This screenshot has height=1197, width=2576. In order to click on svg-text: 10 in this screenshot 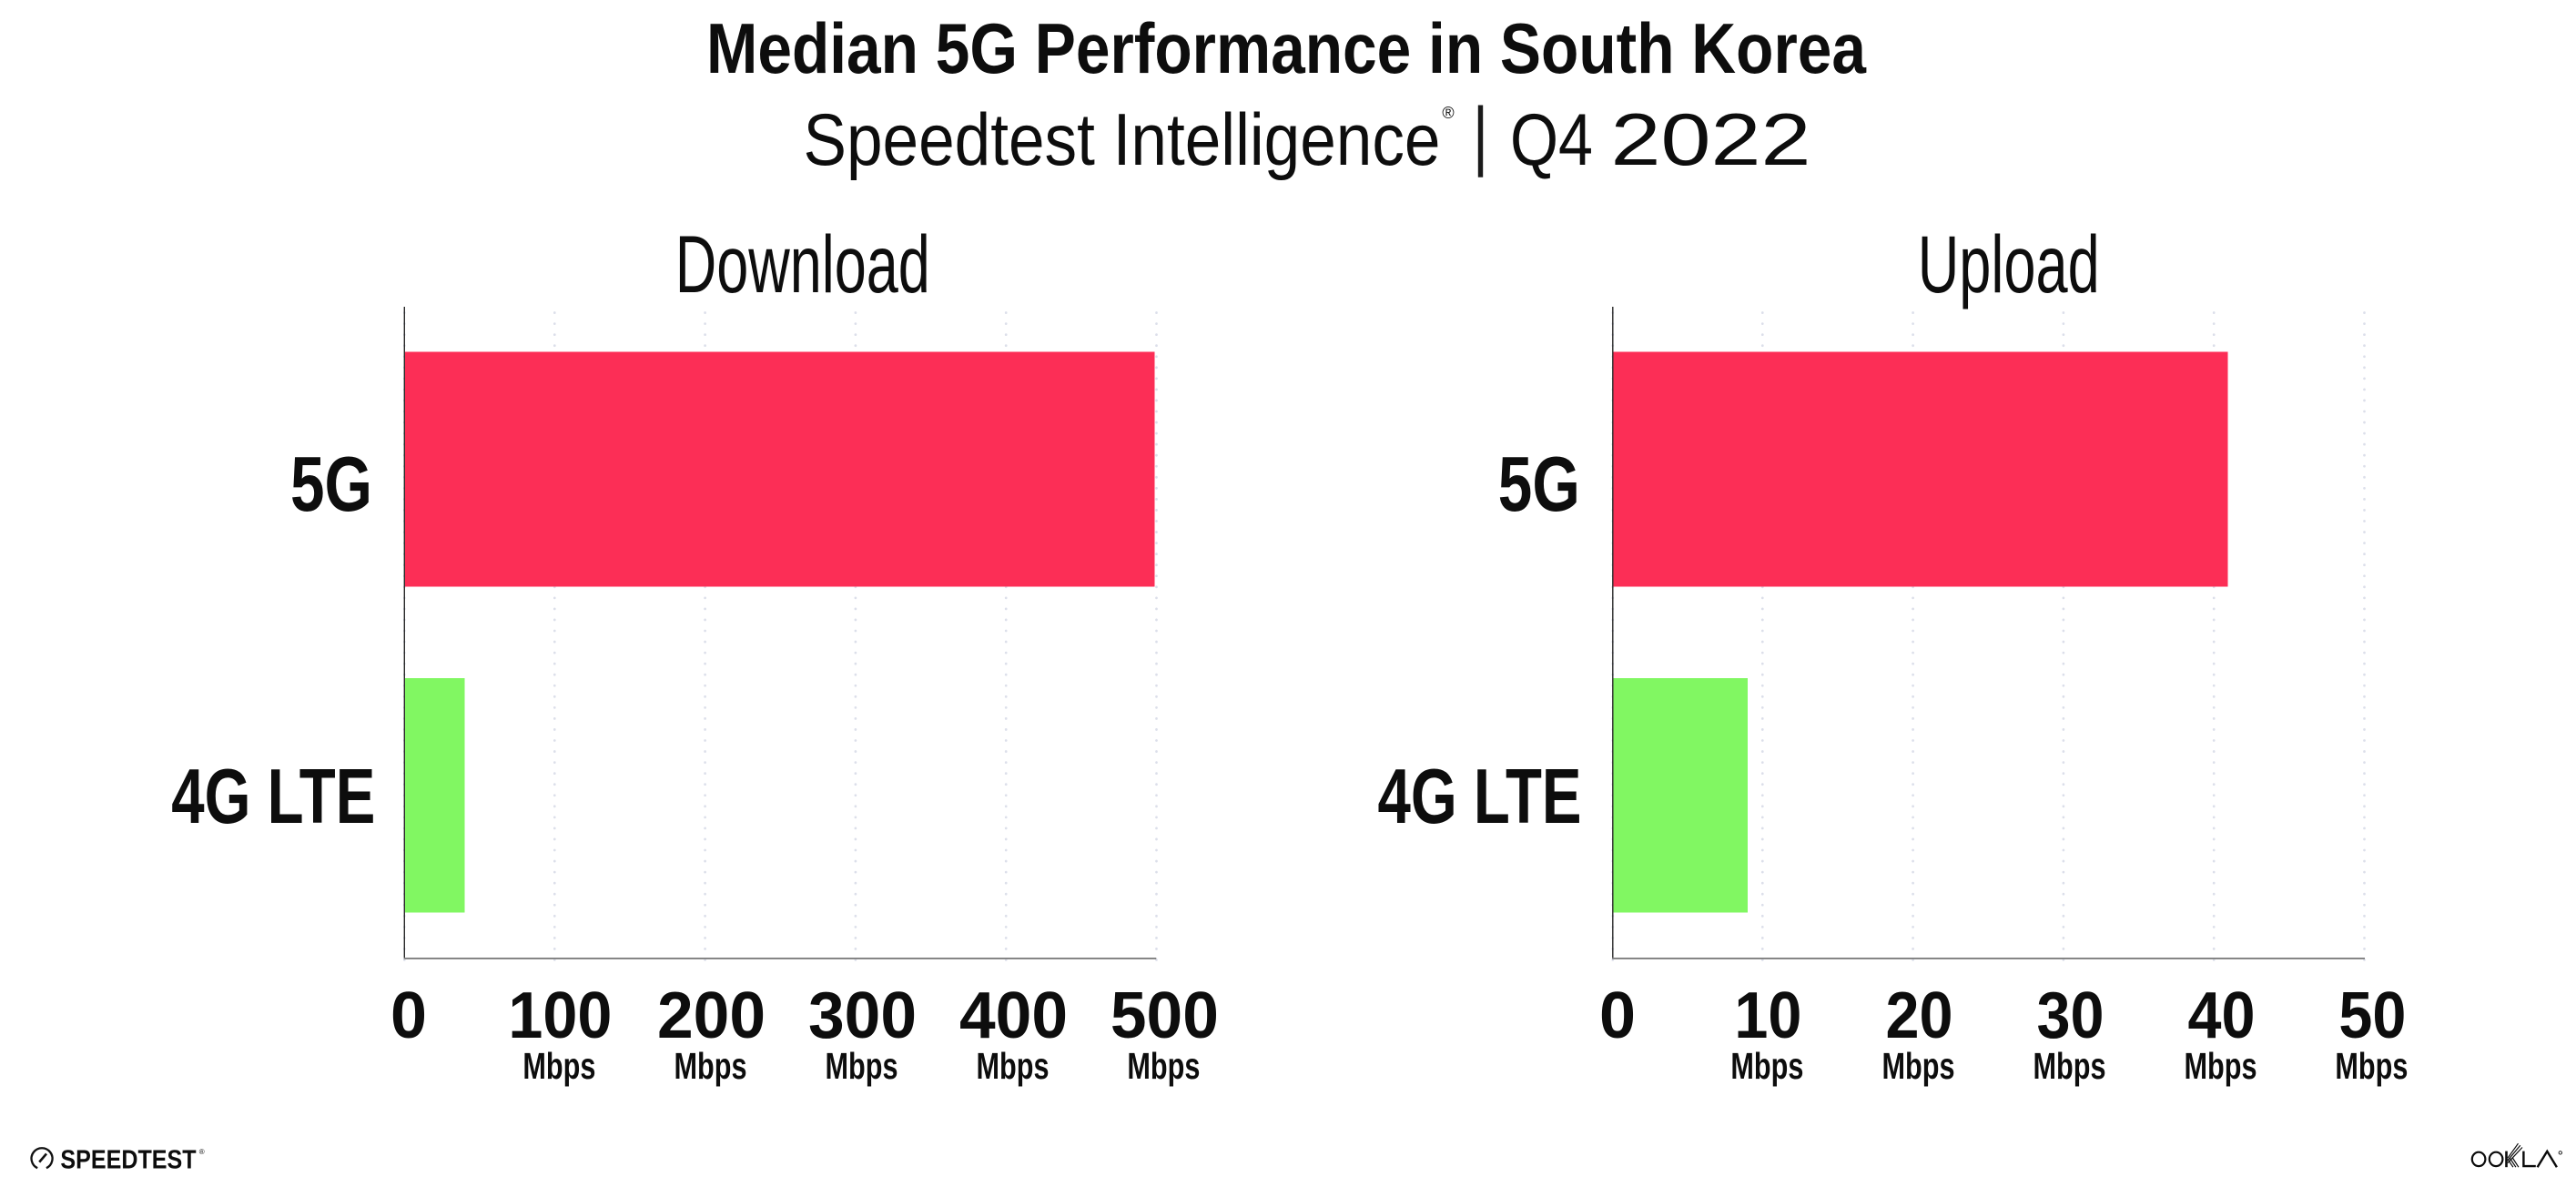, I will do `click(1767, 1015)`.